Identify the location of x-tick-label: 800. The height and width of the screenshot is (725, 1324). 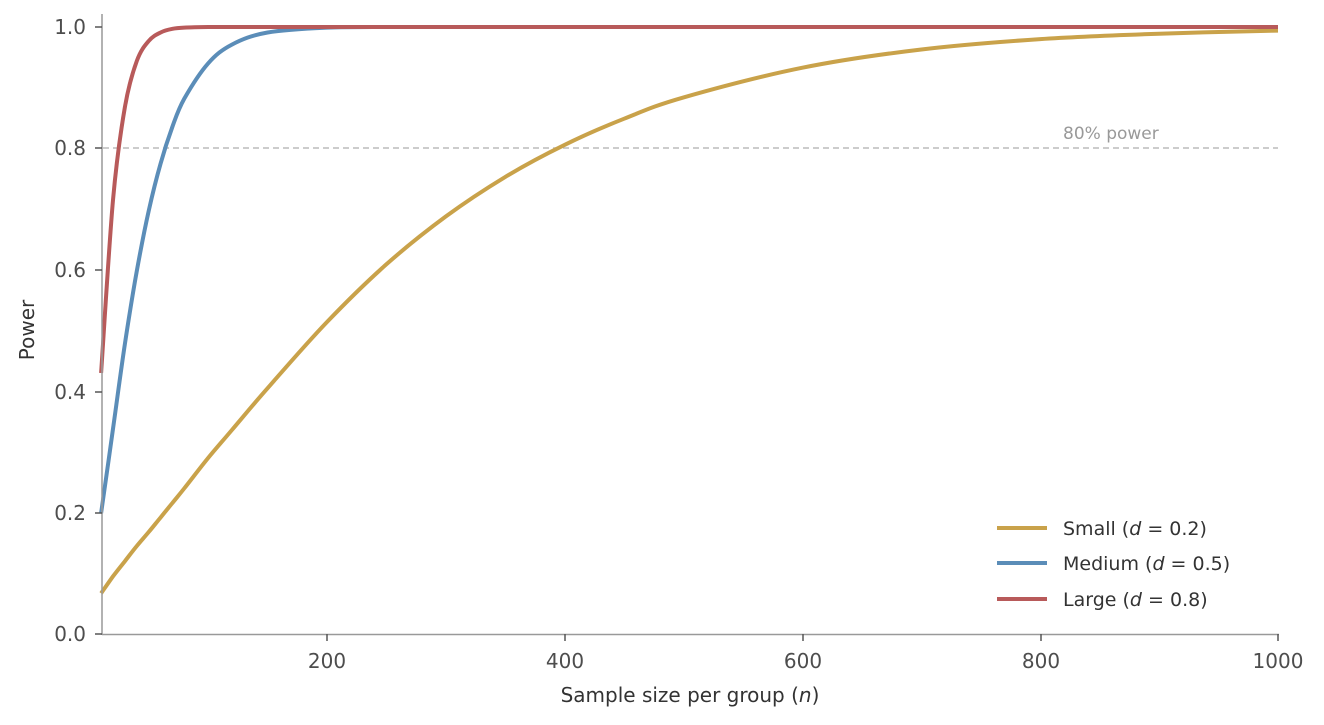
(1041, 661).